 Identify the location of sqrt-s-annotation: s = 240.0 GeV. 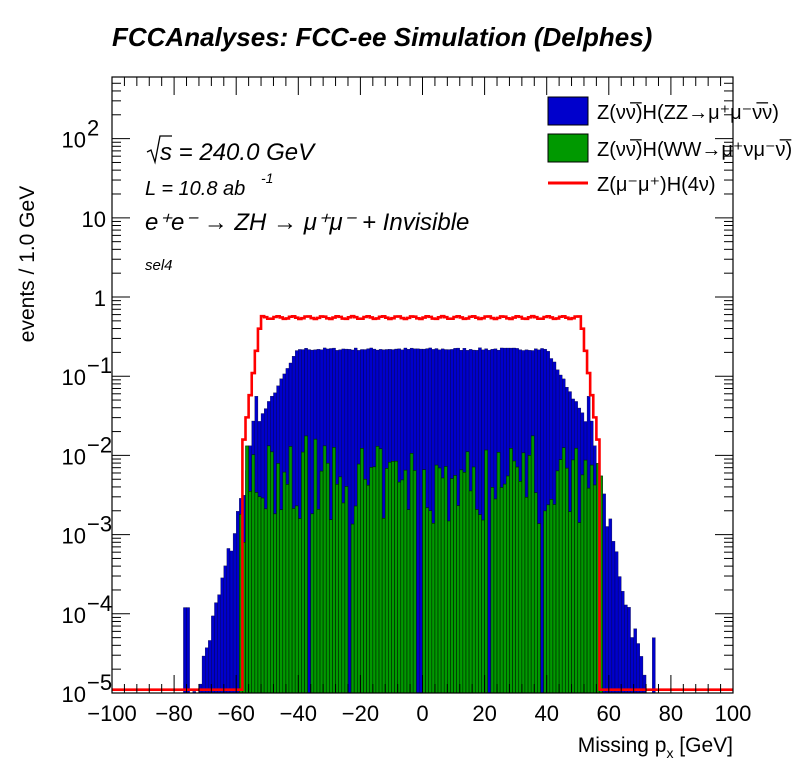
(231, 150).